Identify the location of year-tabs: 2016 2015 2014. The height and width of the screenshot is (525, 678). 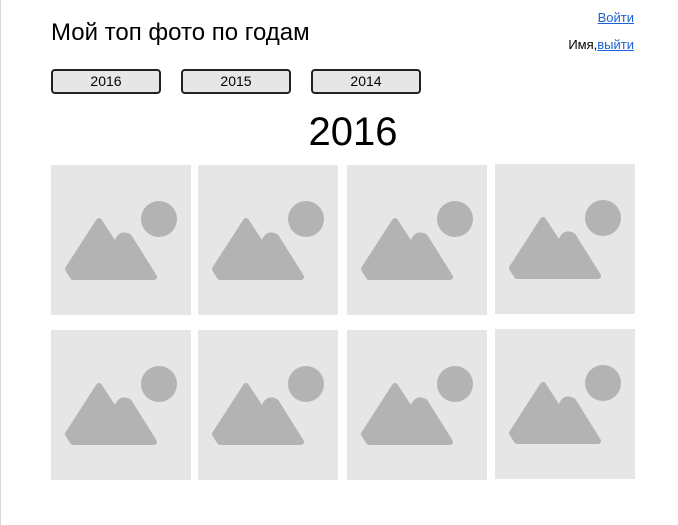
(236, 81).